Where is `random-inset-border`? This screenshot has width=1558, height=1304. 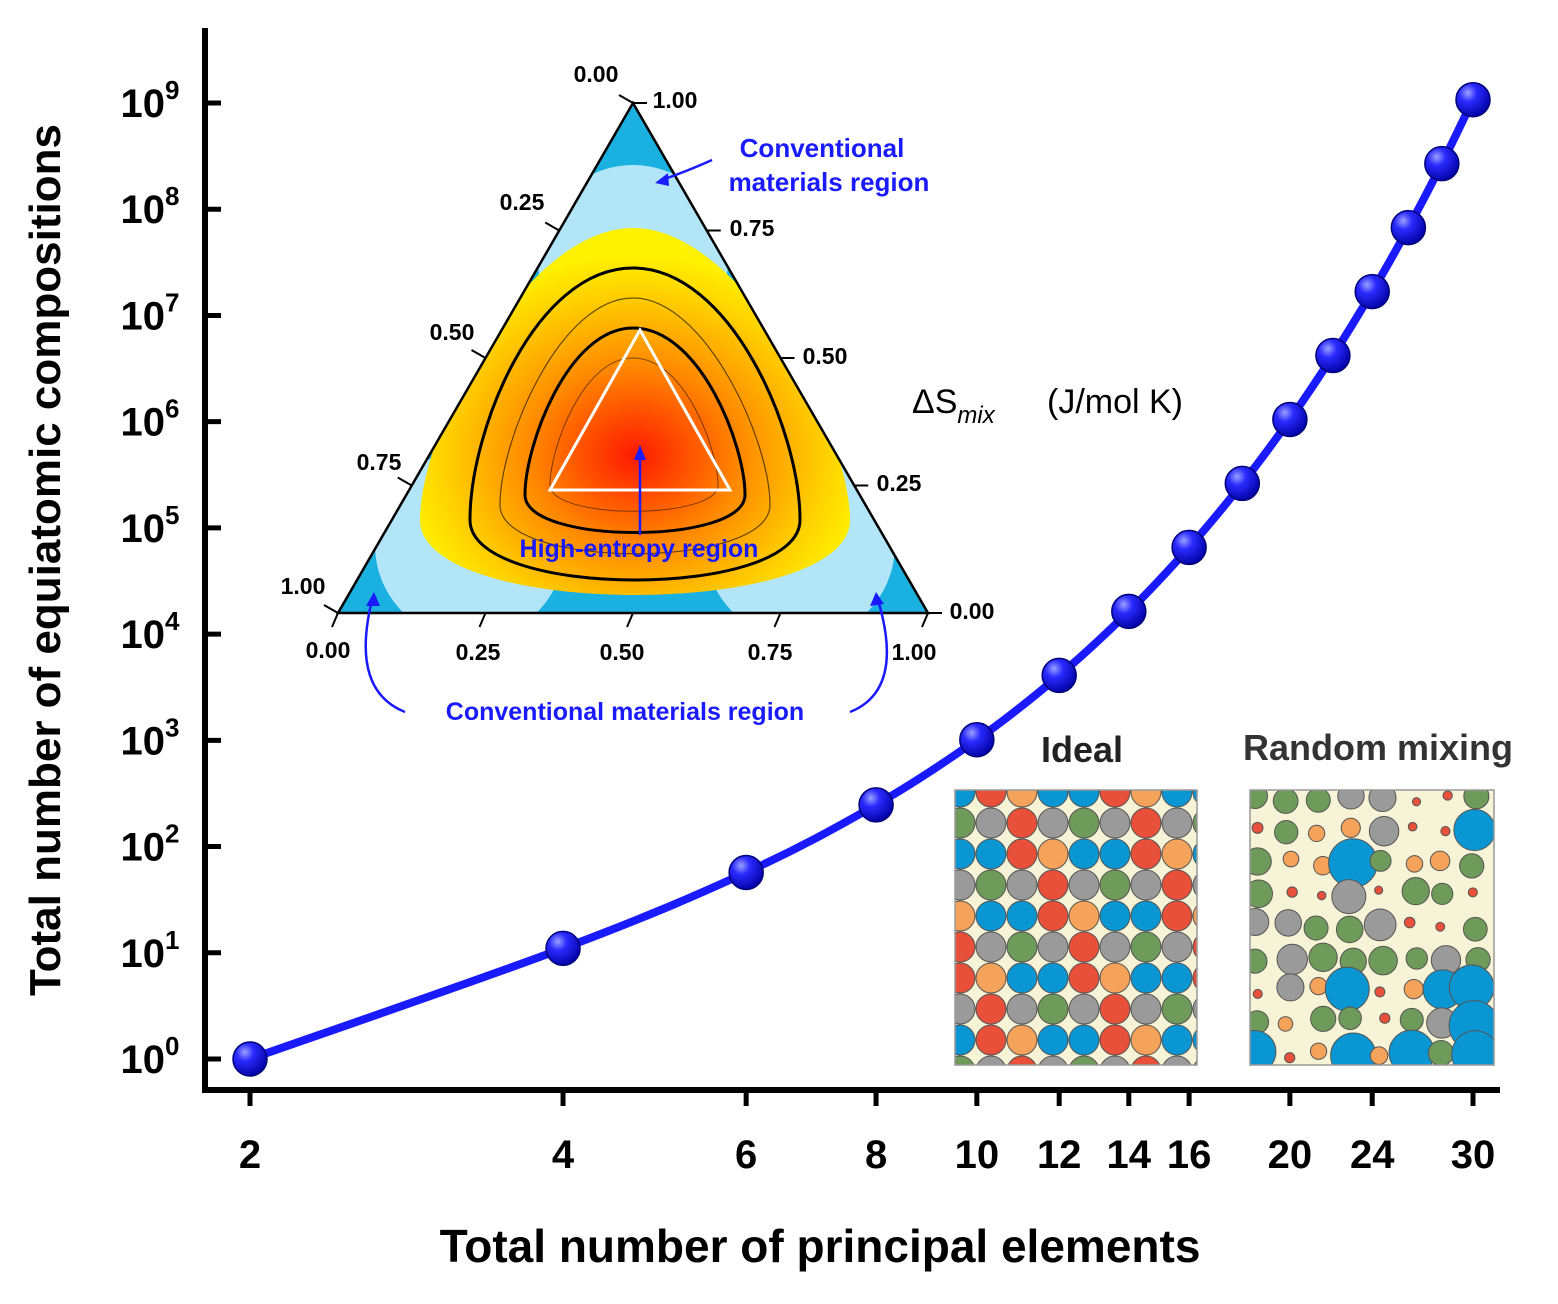 random-inset-border is located at coordinates (1372, 927).